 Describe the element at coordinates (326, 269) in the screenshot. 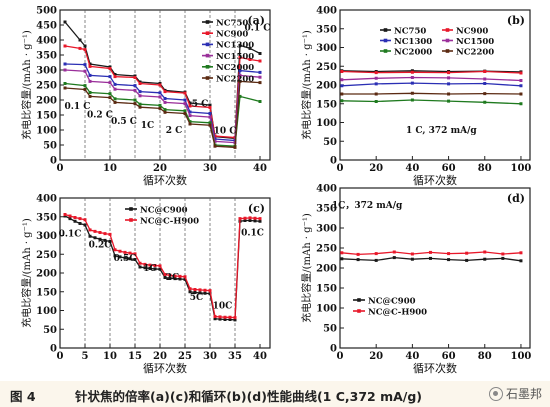

I see `y-tick-label: 200` at that location.